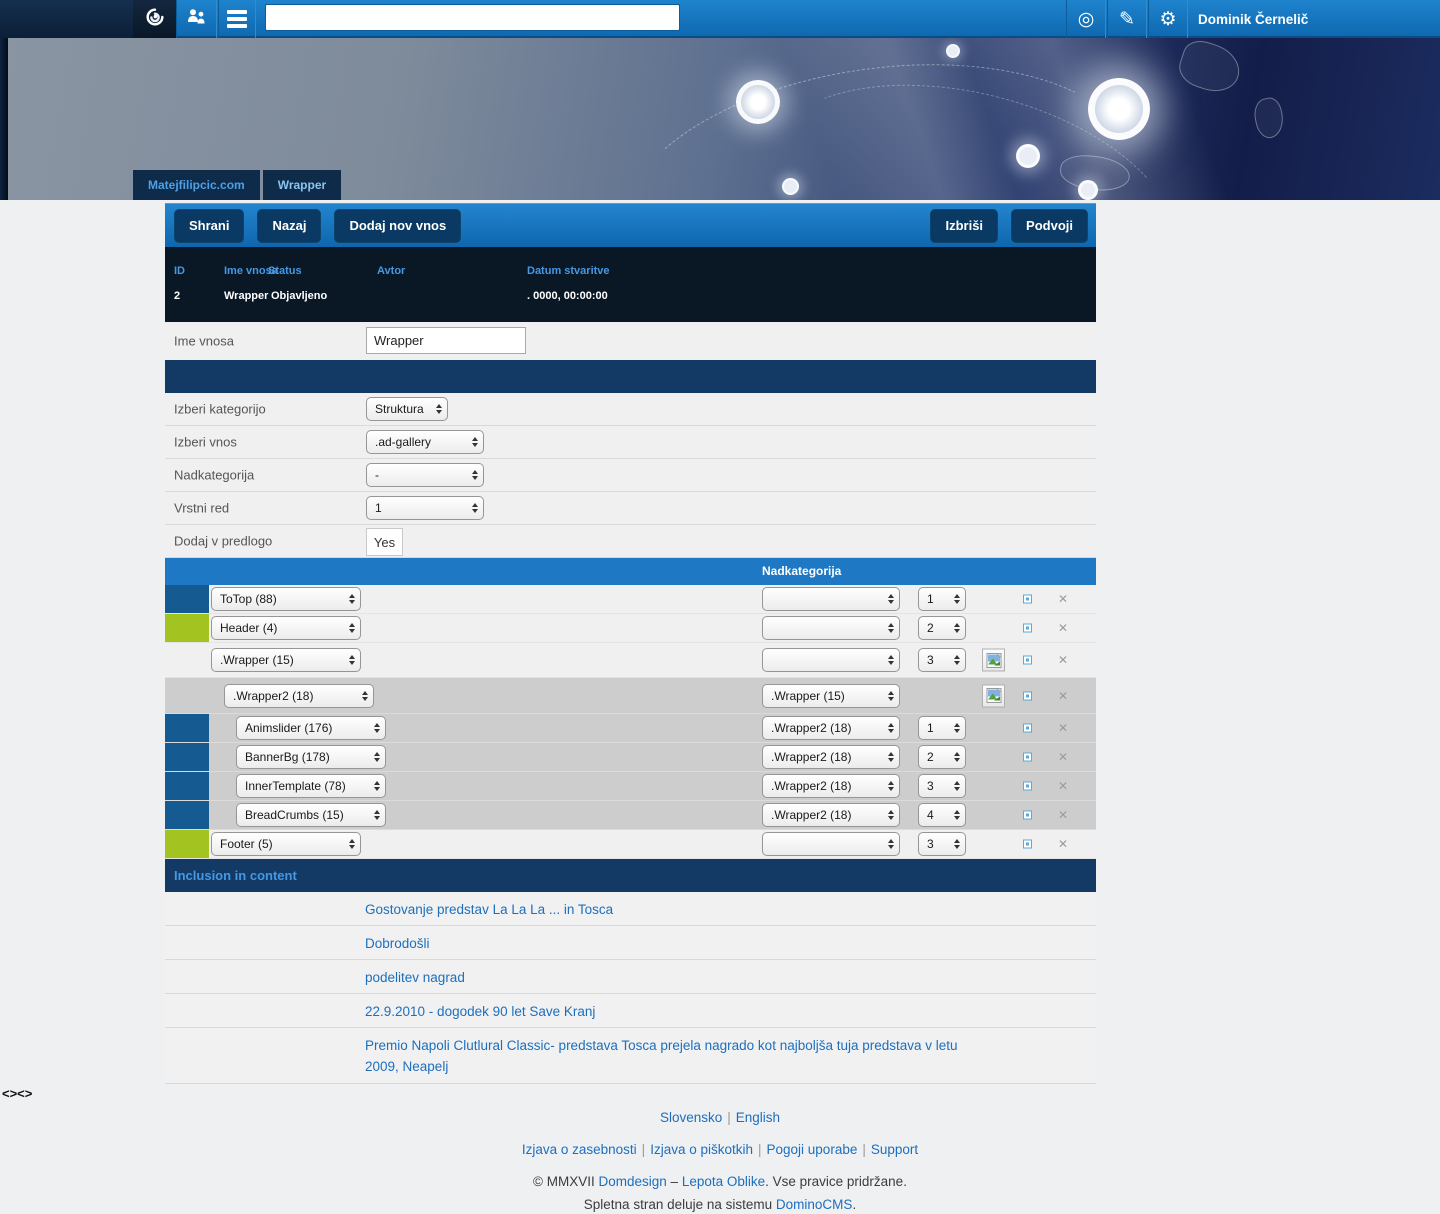 Image resolution: width=1440 pixels, height=1214 pixels. Describe the element at coordinates (831, 695) in the screenshot. I see `row-parent-select: .Wrapper (15)` at that location.